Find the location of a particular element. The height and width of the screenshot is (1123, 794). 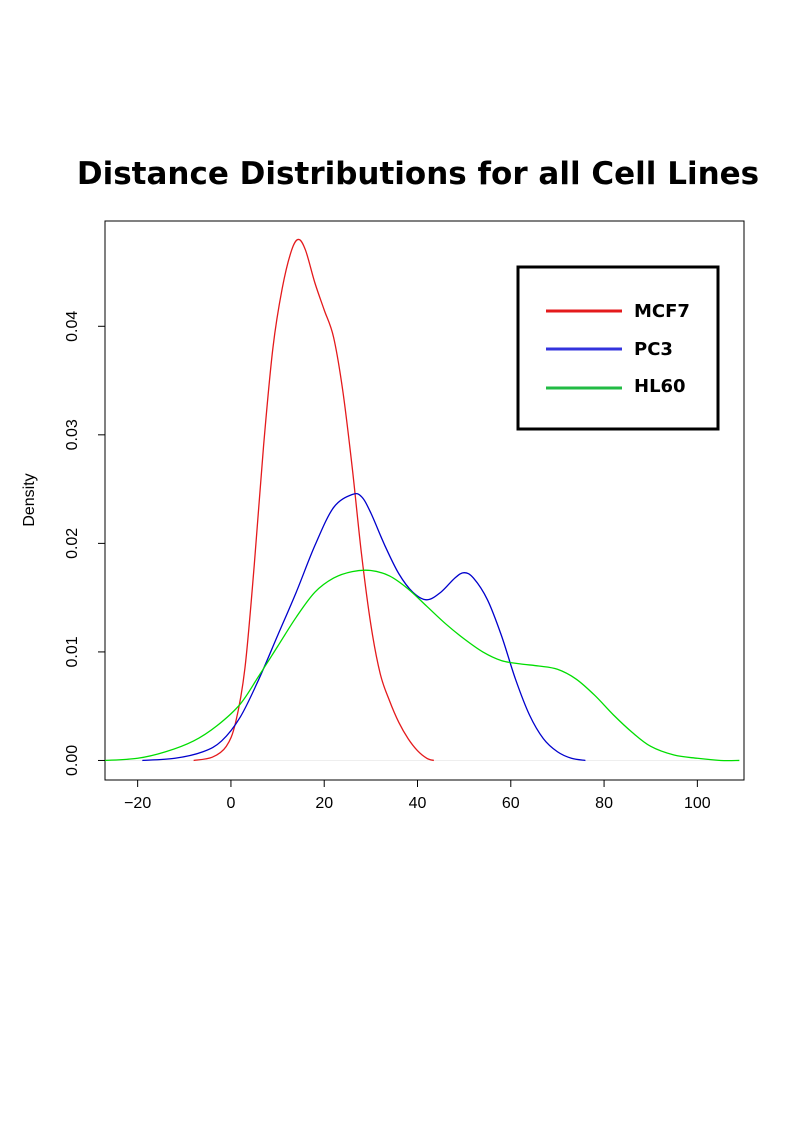

x-axis: −20 0 20 40 60 80 100 is located at coordinates (417, 795).